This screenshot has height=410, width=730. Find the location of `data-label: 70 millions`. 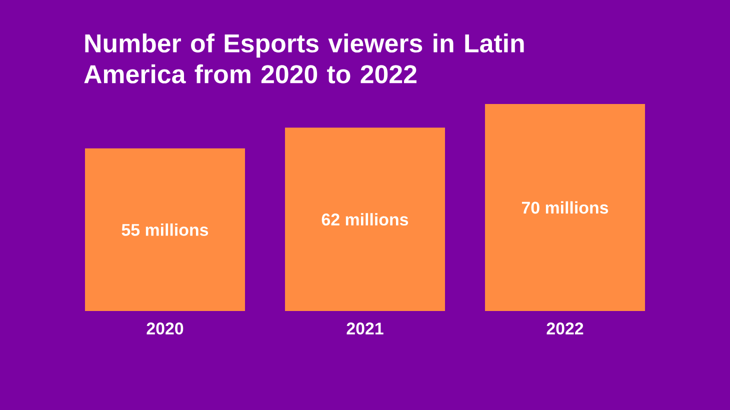

data-label: 70 millions is located at coordinates (565, 207).